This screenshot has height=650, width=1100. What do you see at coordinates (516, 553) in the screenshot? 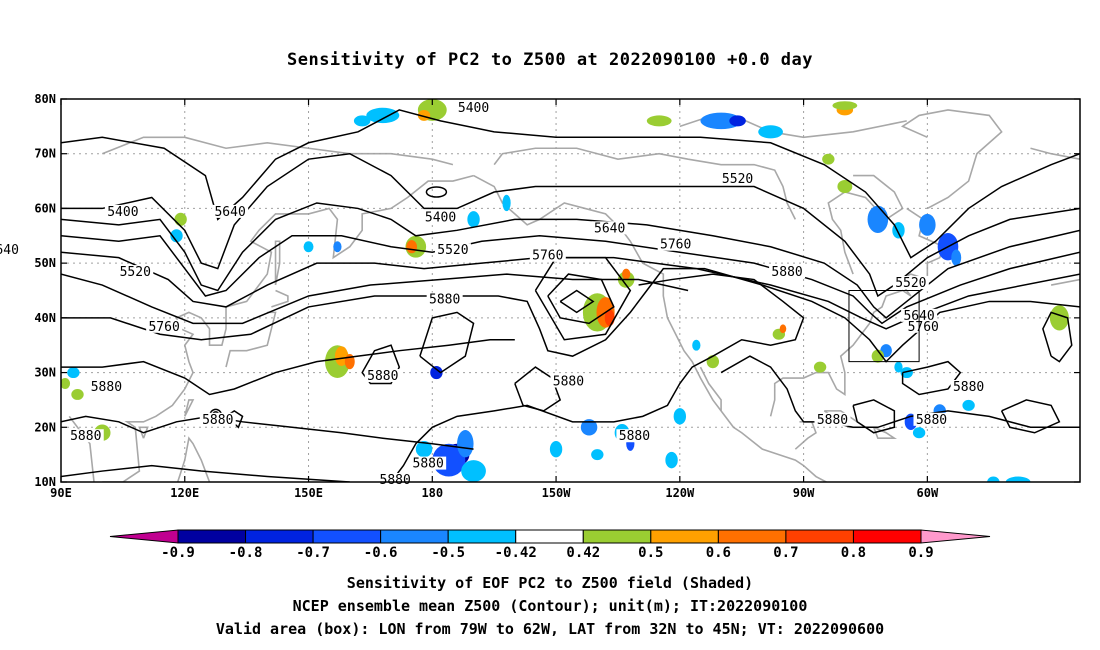
I see `colorbar-label: -0.42` at bounding box center [516, 553].